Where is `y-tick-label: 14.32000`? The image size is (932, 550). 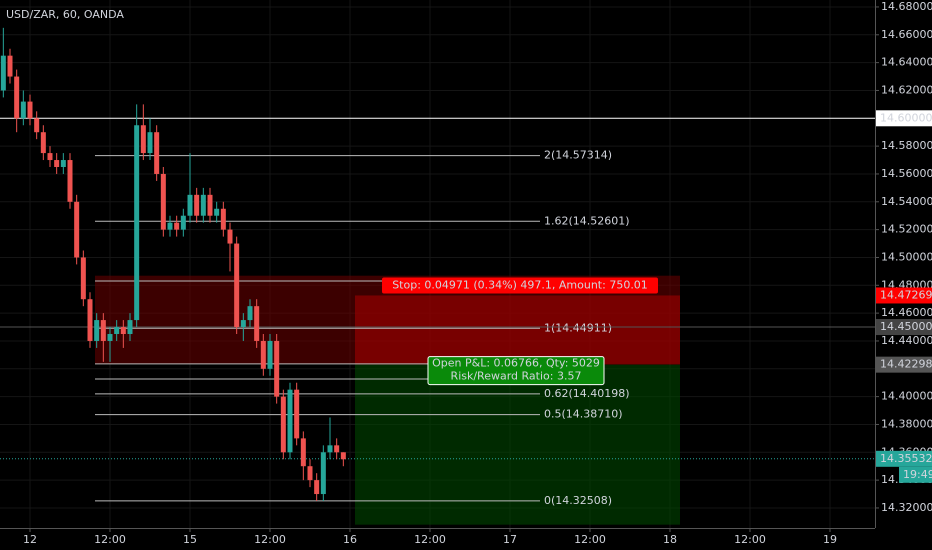
y-tick-label: 14.32000 is located at coordinates (906, 507).